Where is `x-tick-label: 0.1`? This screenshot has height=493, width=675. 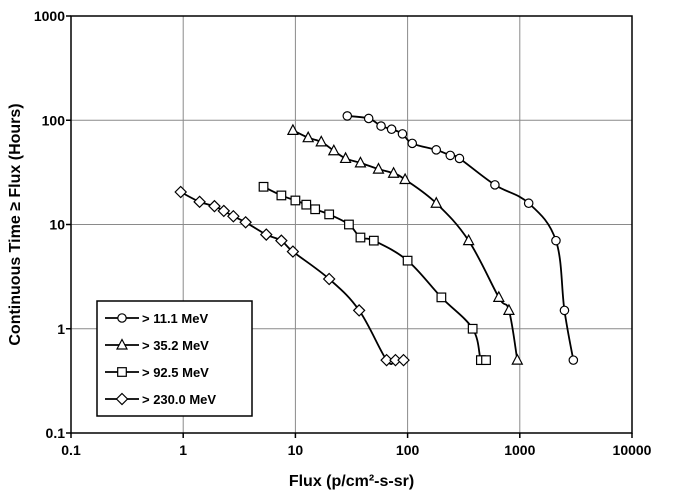
x-tick-label: 0.1 is located at coordinates (71, 450).